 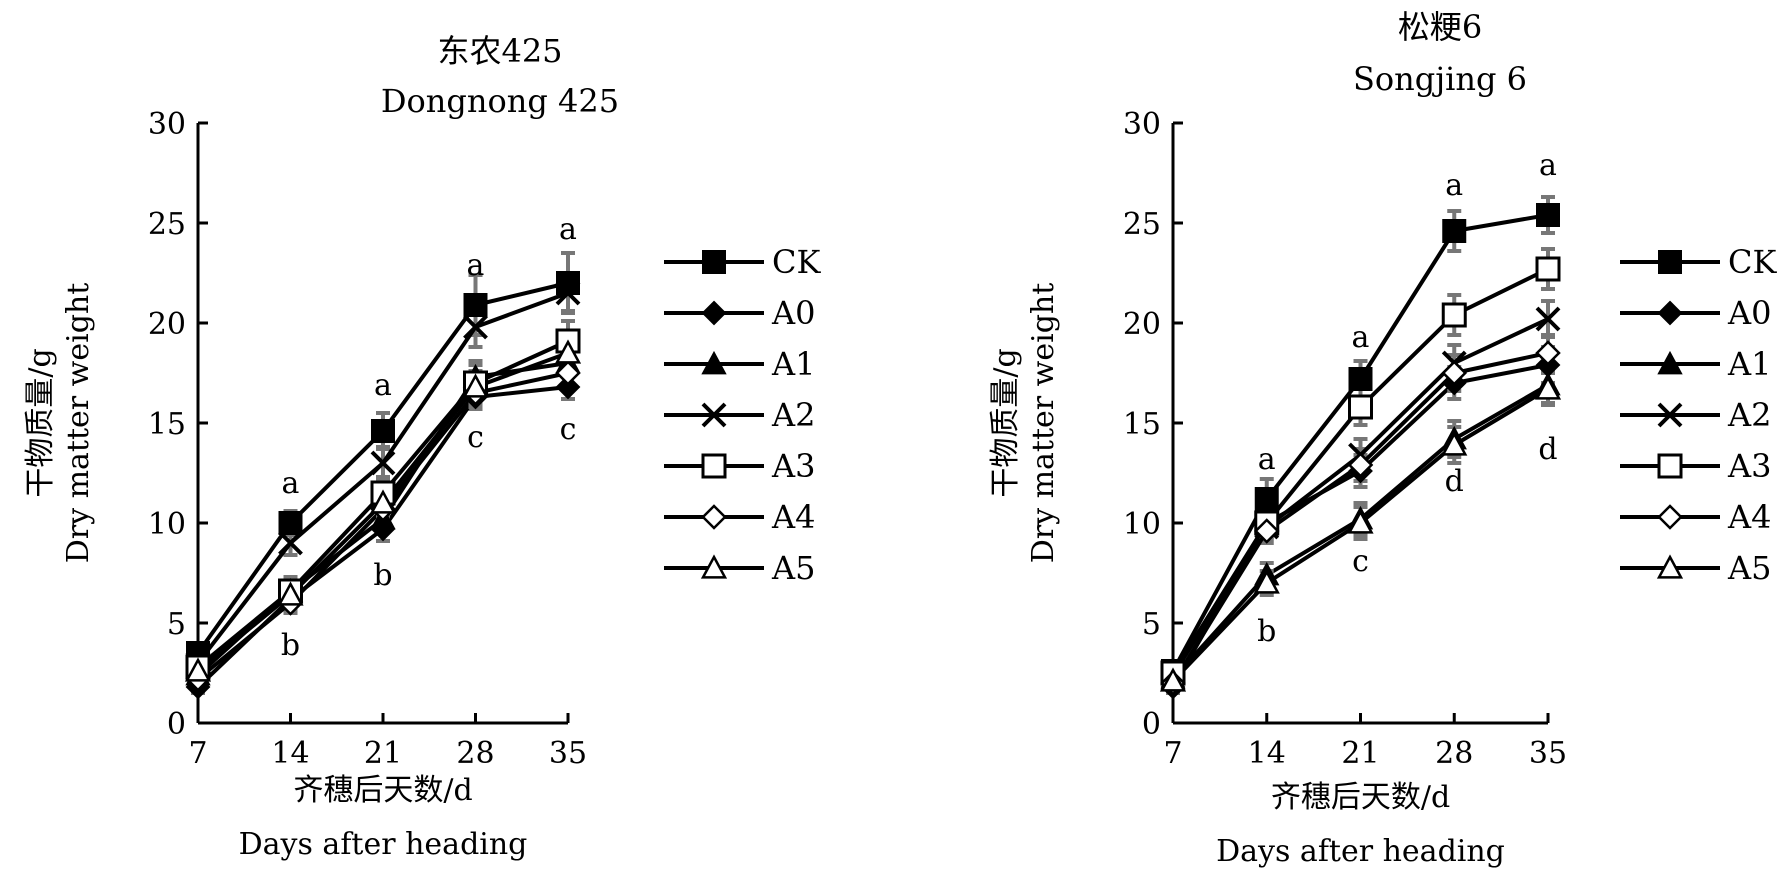 I want to click on legend-label: A4, so click(x=793, y=517).